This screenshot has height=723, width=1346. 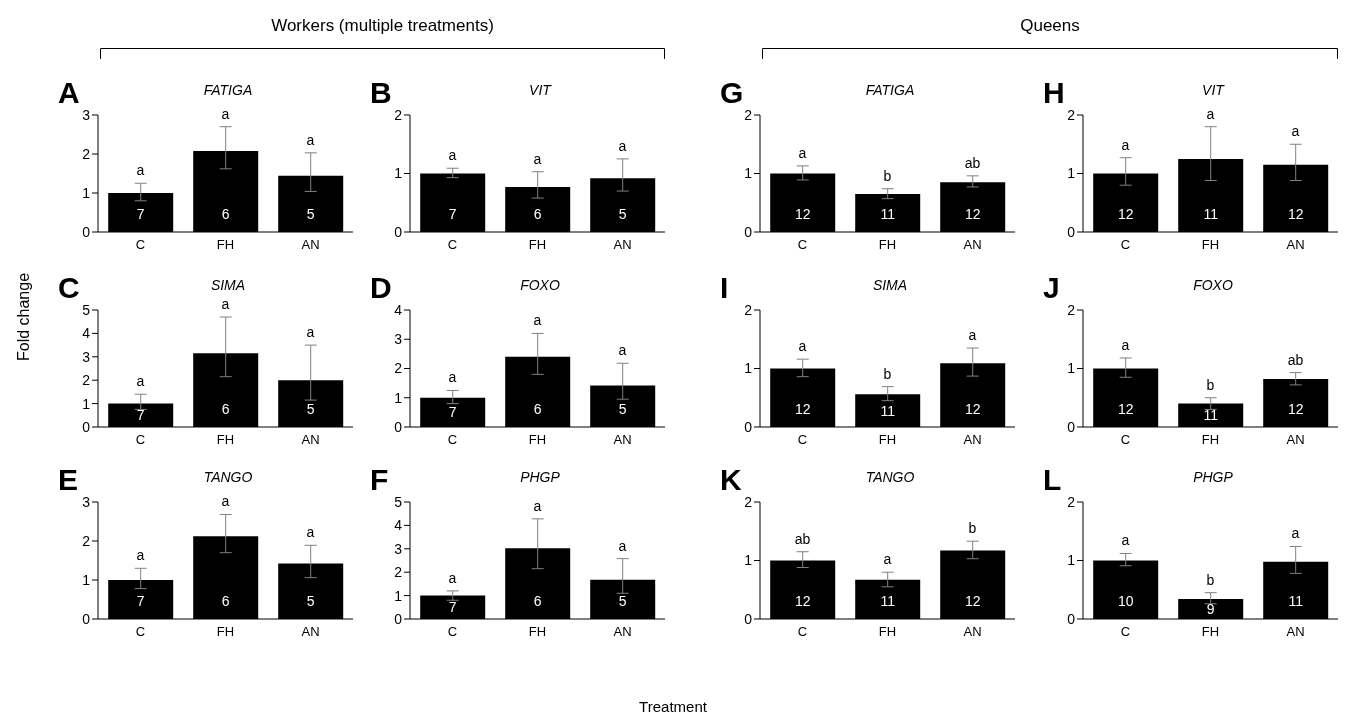 I want to click on text: K, so click(x=731, y=480).